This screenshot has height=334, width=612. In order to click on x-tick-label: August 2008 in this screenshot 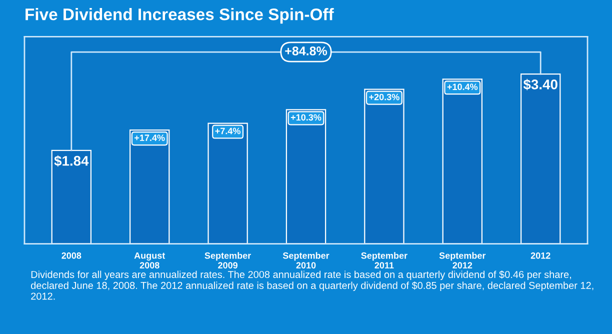, I will do `click(150, 260)`.